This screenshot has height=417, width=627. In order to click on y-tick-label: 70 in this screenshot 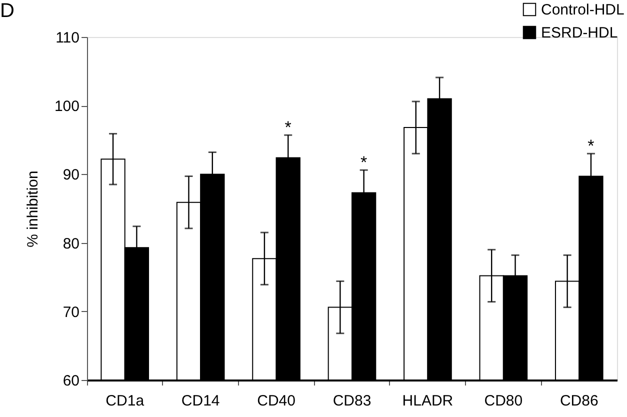, I will do `click(71, 312)`.